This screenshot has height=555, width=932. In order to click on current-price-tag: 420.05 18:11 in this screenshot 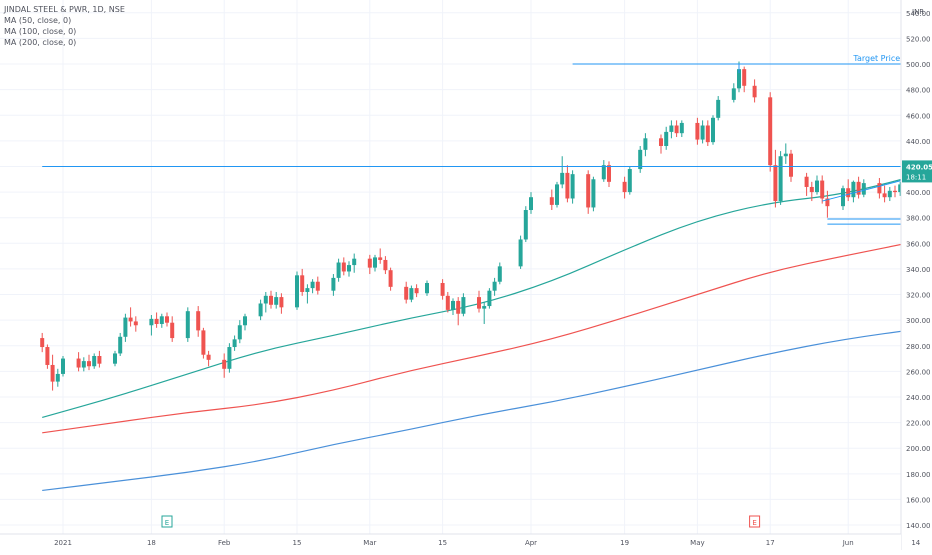, I will do `click(917, 171)`.